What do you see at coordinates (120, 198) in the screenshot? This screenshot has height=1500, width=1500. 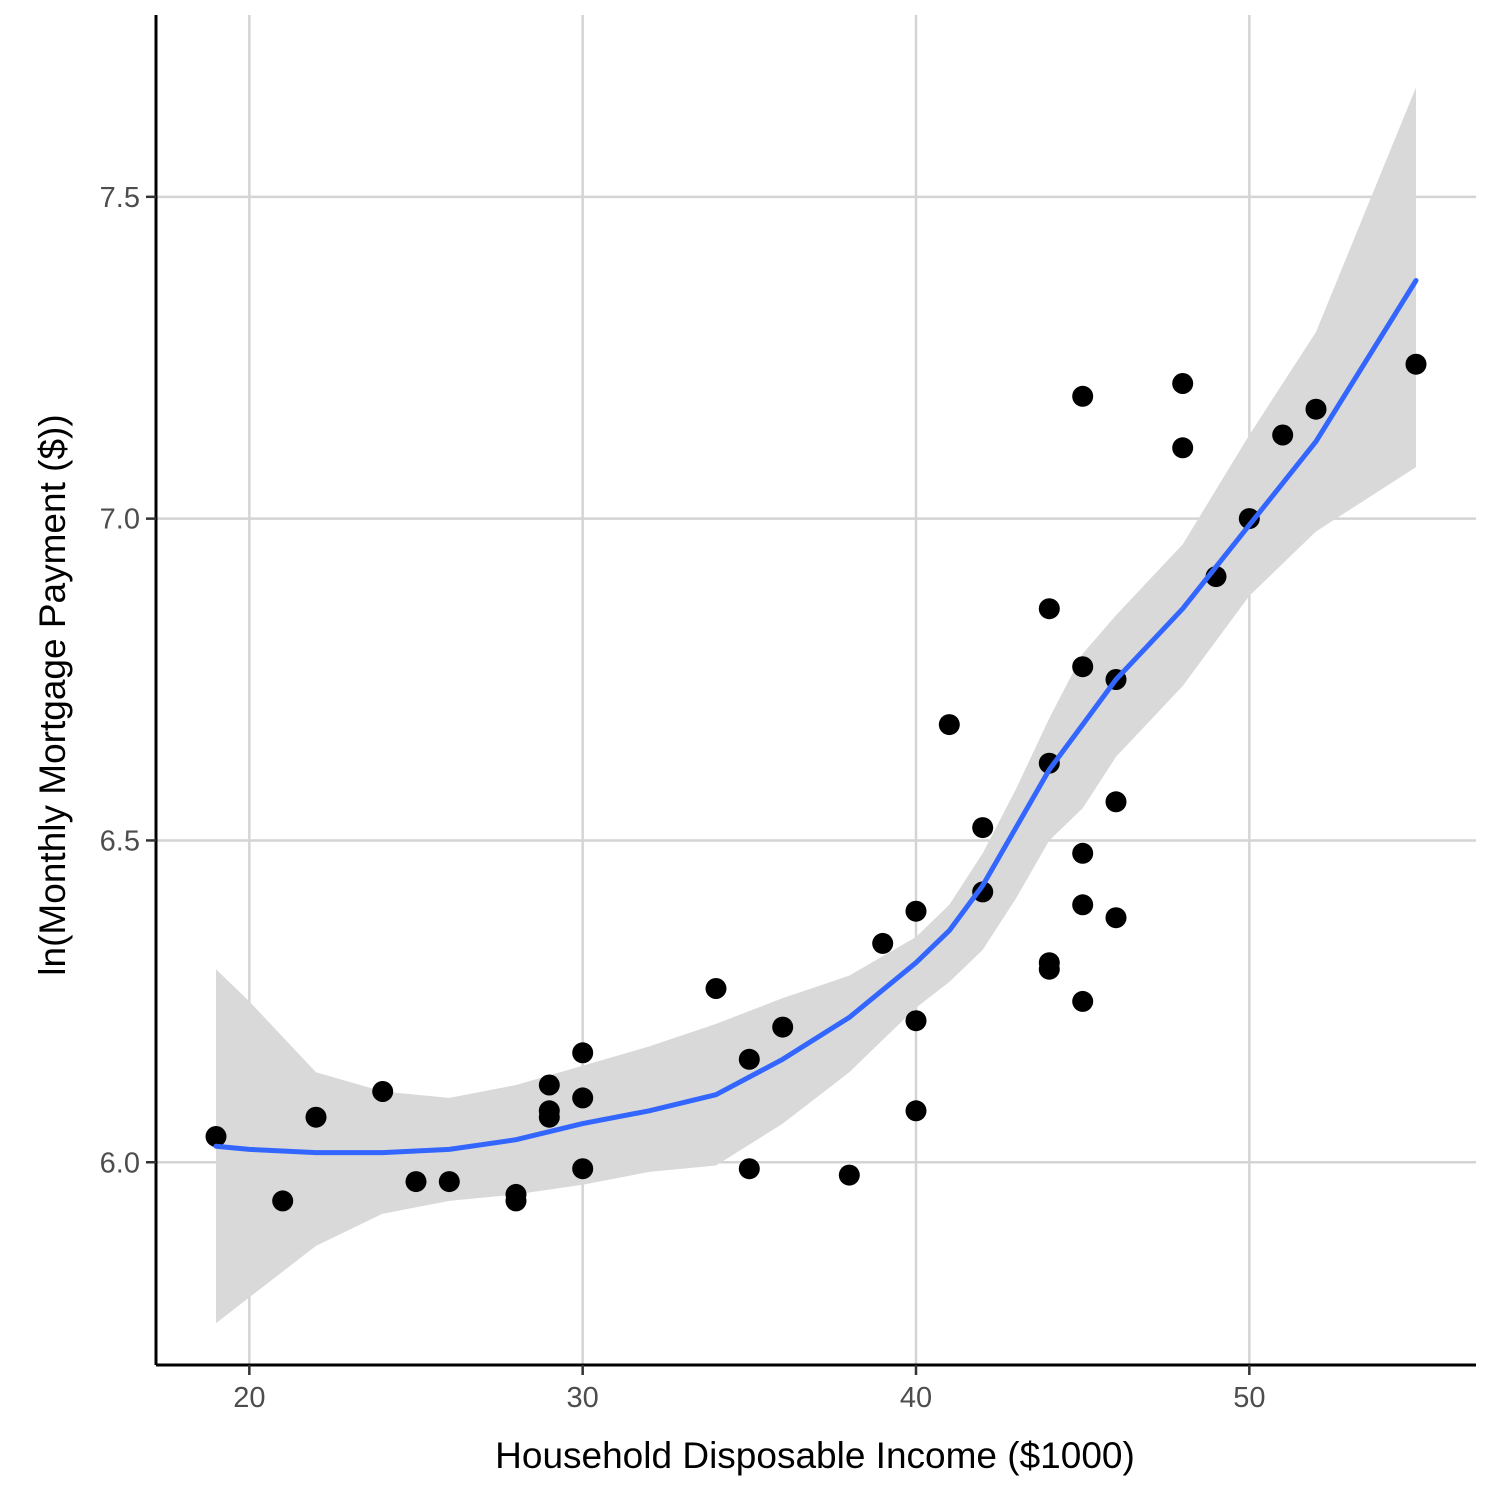 I see `y-tick-label: 7.5` at bounding box center [120, 198].